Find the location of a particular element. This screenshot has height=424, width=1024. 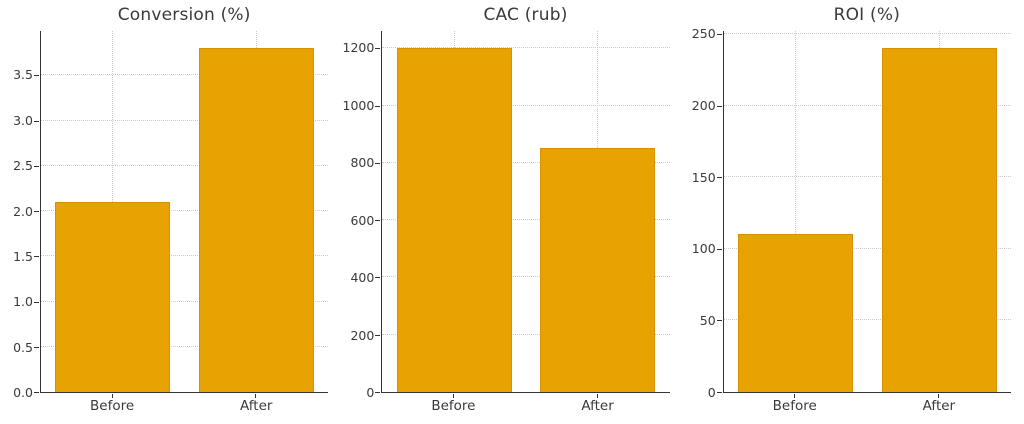

y-tick-label: 50 is located at coordinates (707, 321).